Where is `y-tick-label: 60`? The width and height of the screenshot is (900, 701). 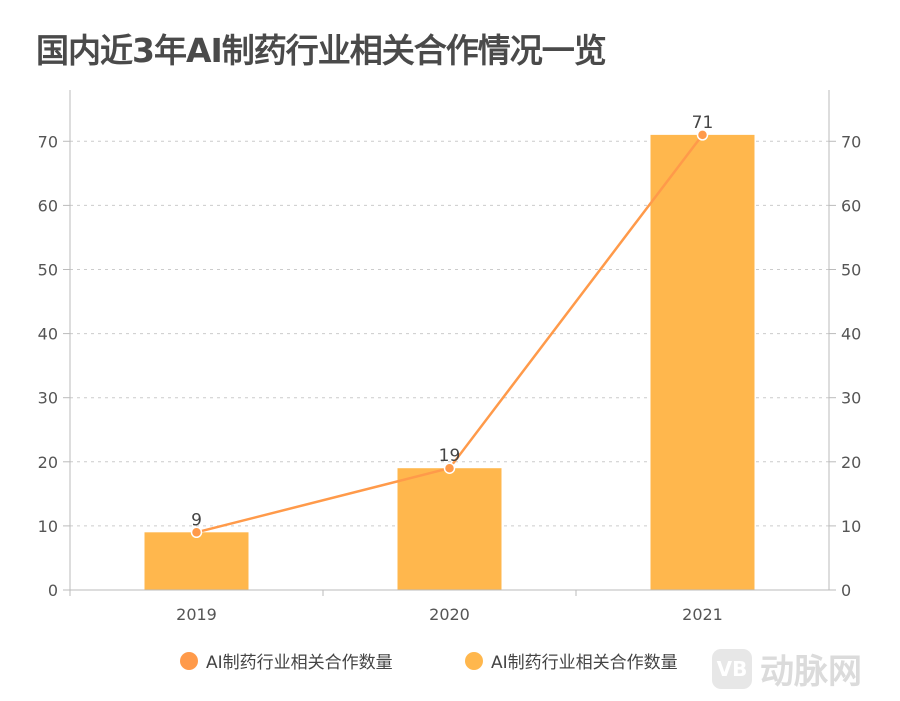 y-tick-label: 60 is located at coordinates (48, 205).